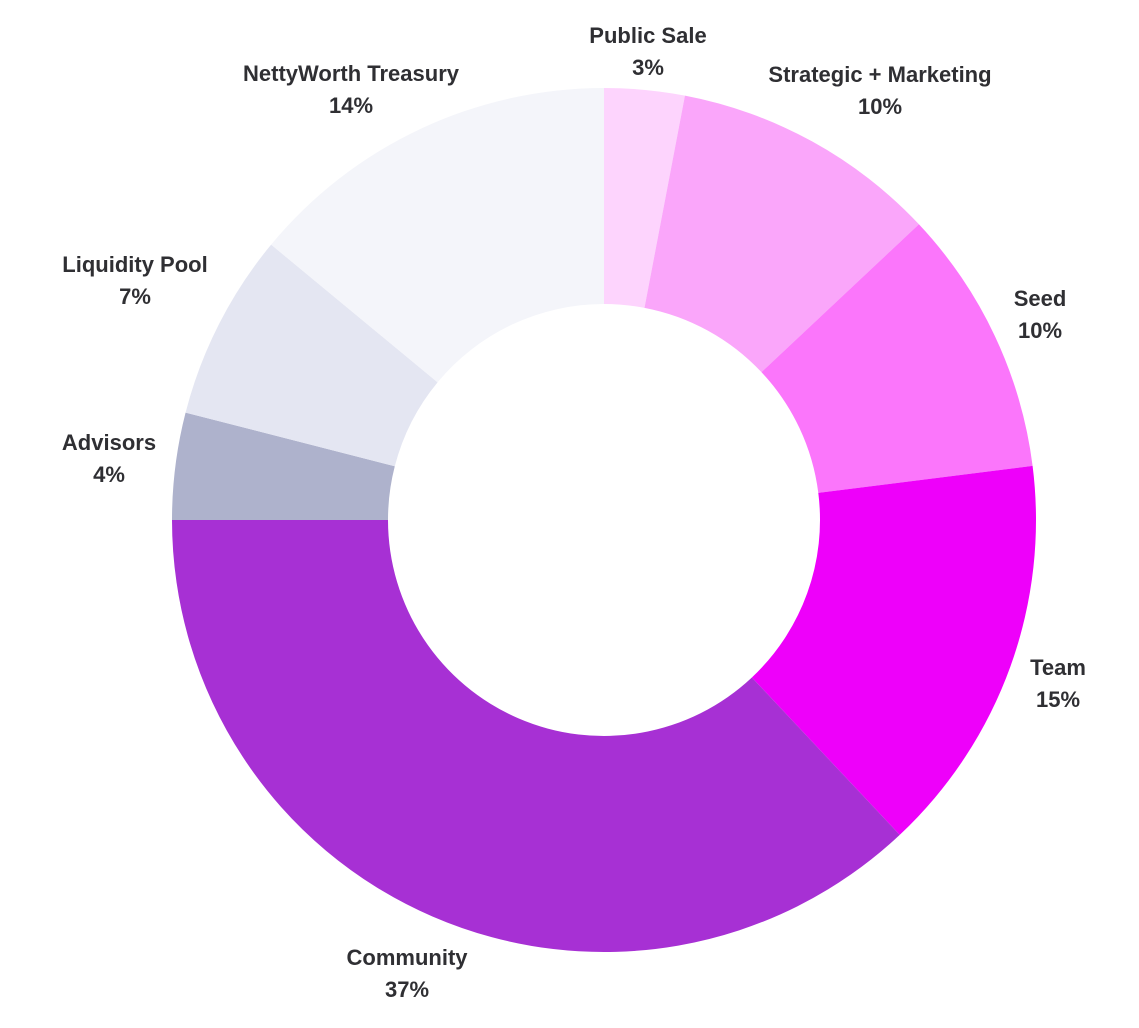 The width and height of the screenshot is (1139, 1028). I want to click on slice-label-name: NettyWorth Treasury, so click(351, 73).